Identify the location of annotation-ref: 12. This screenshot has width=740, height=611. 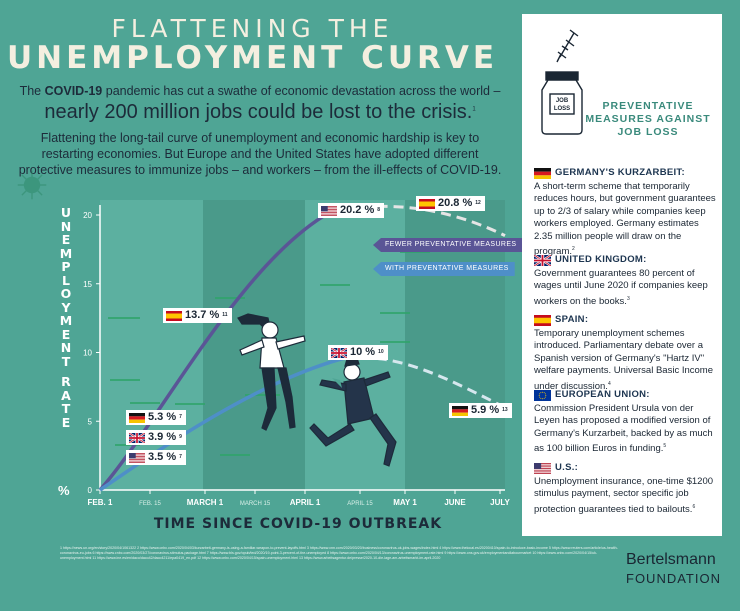
(478, 203).